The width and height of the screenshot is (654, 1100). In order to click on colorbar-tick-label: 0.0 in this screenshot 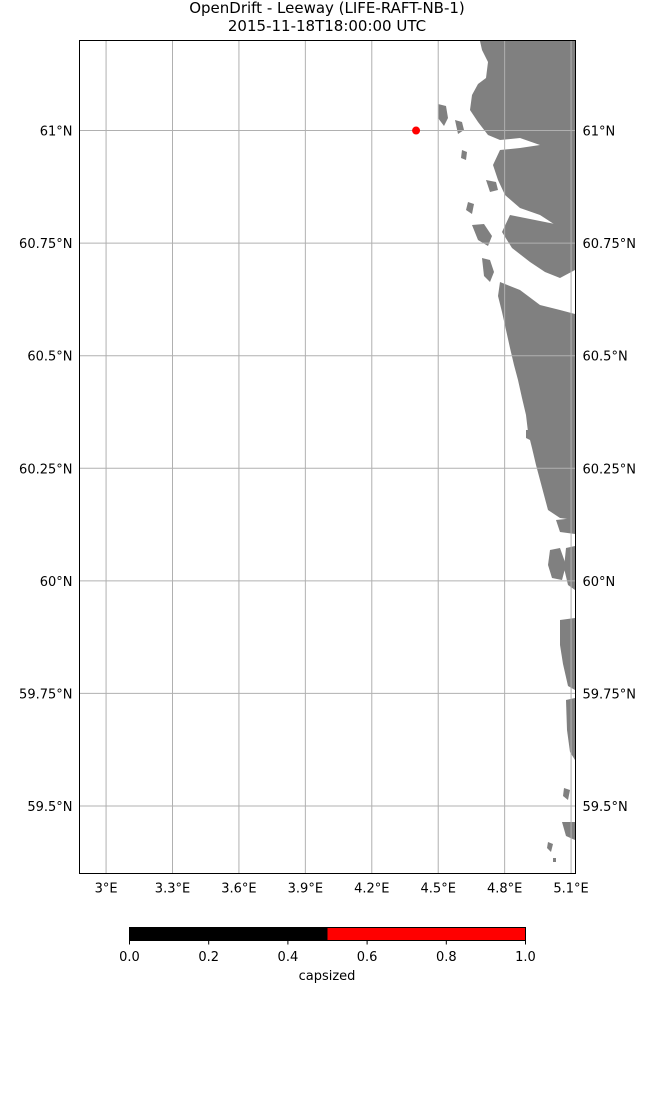, I will do `click(129, 957)`.